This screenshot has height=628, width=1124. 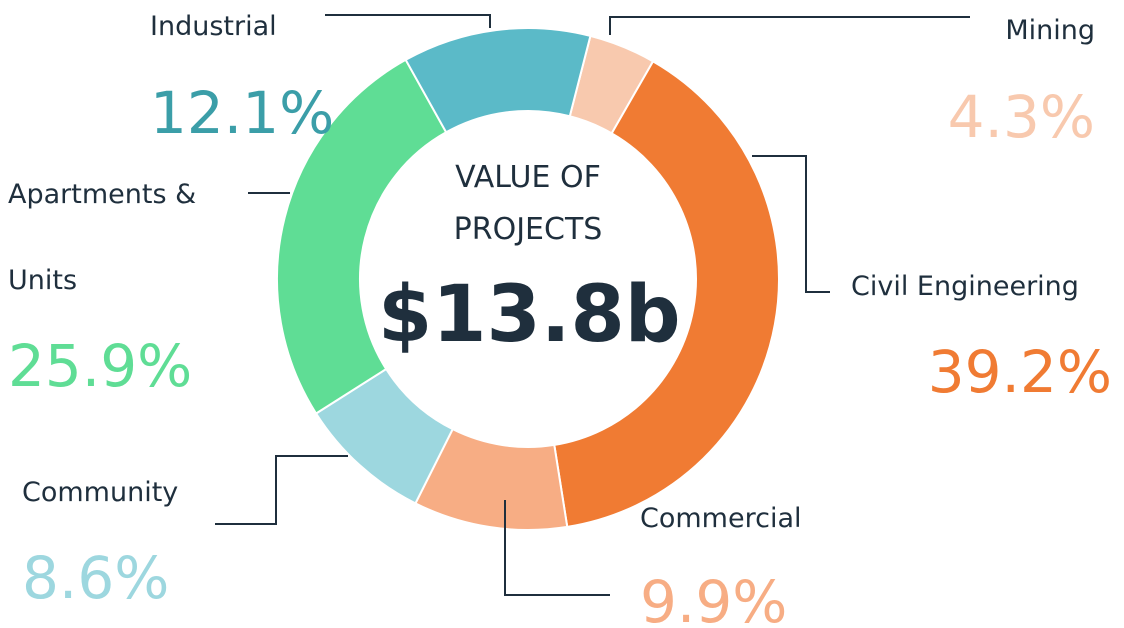 What do you see at coordinates (100, 366) in the screenshot?
I see `segment-value-label: 25.9%` at bounding box center [100, 366].